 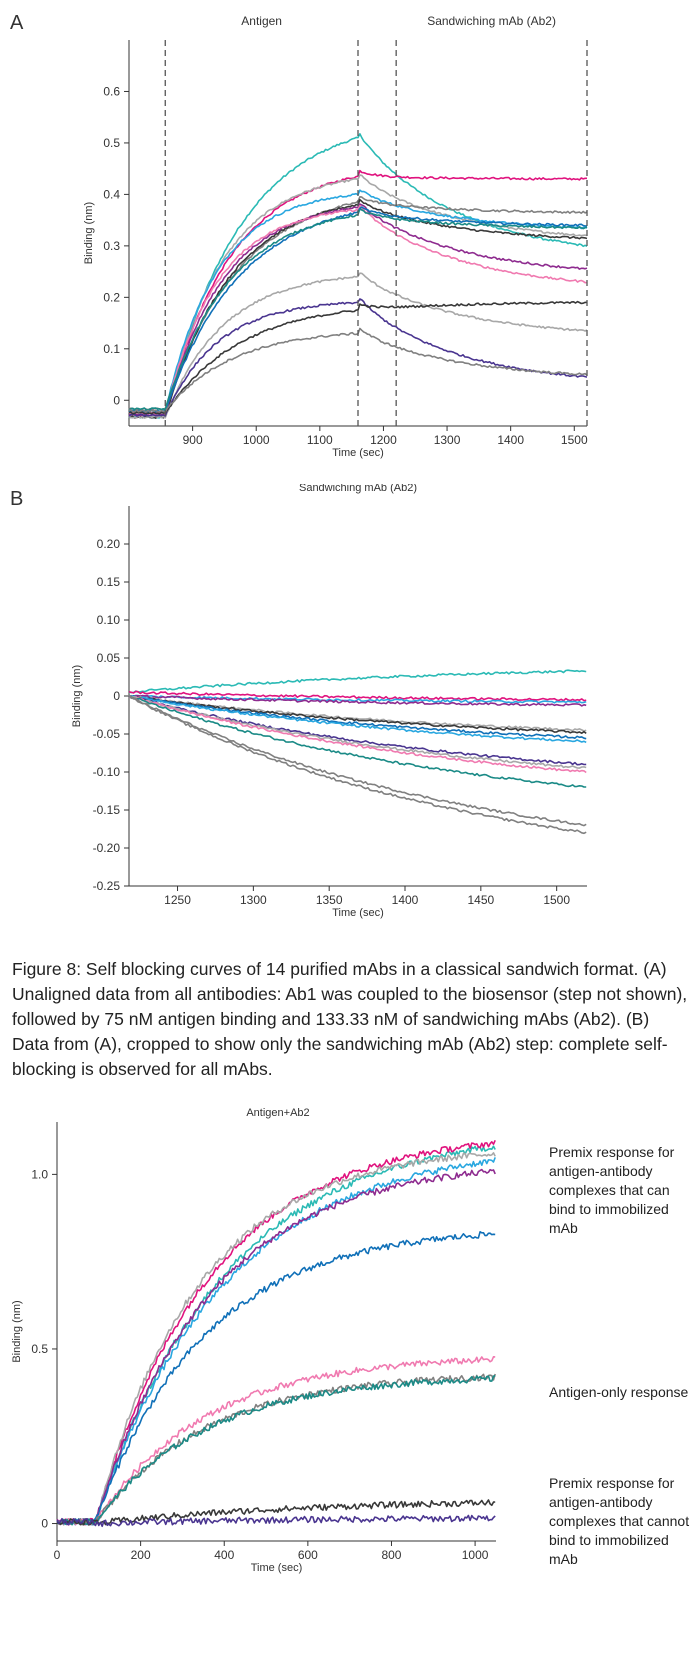 What do you see at coordinates (109, 544) in the screenshot?
I see `y-tick-label: 0.20` at bounding box center [109, 544].